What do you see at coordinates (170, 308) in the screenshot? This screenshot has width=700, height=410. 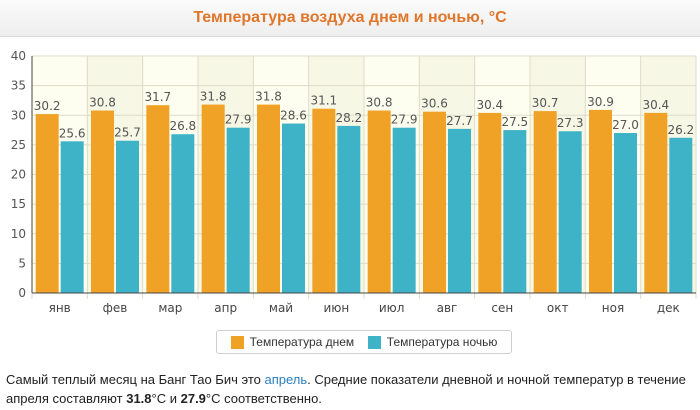 I see `x-tick-label: мар` at bounding box center [170, 308].